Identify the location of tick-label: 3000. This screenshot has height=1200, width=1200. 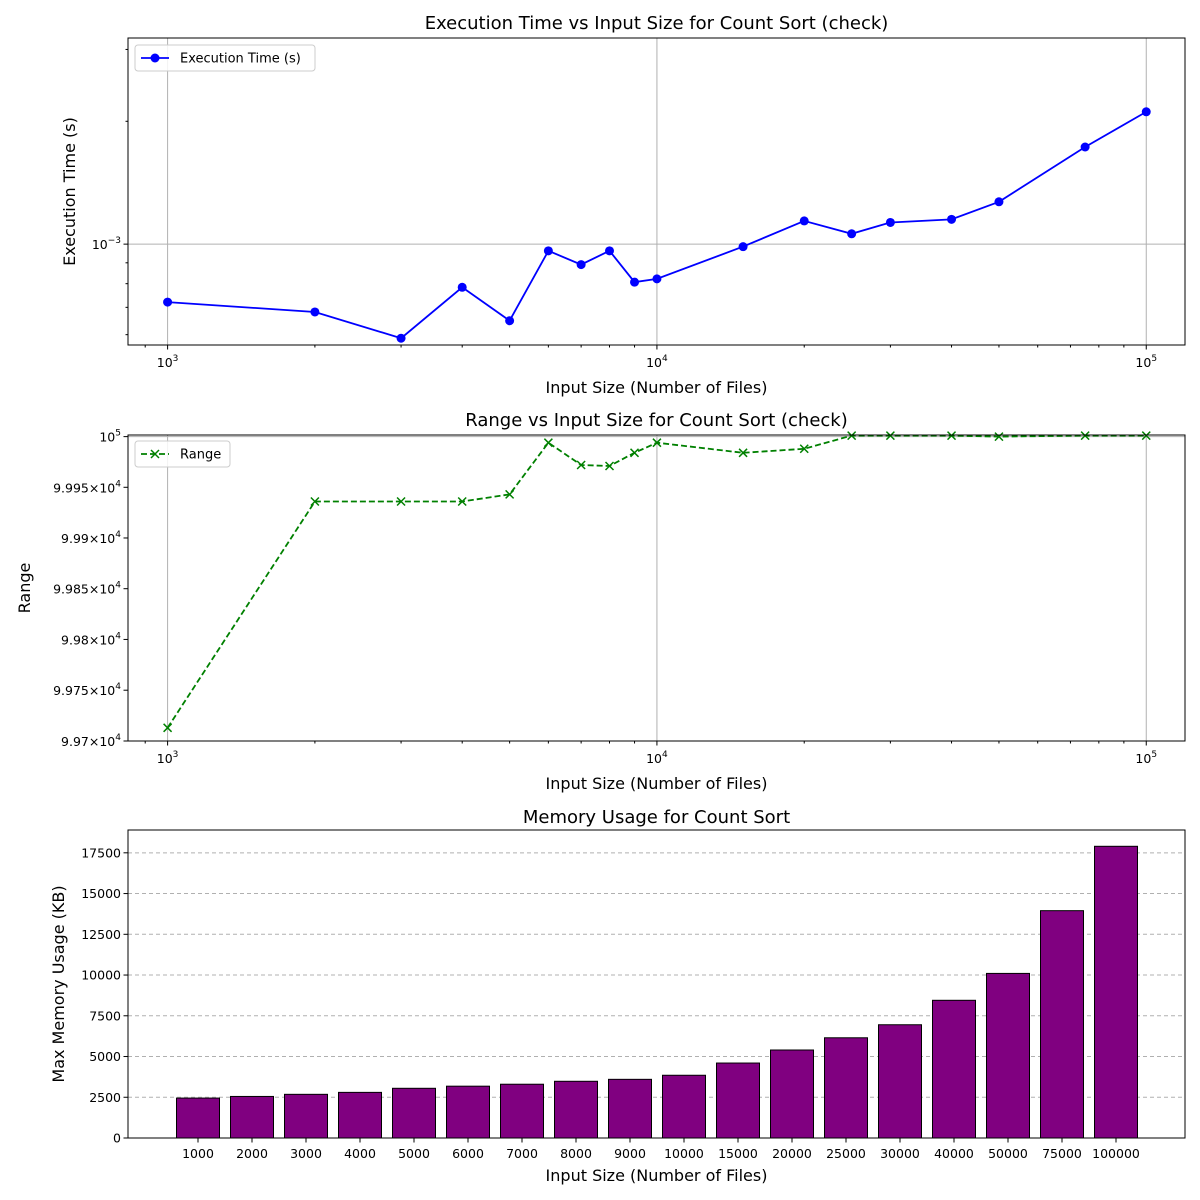
(306, 1153).